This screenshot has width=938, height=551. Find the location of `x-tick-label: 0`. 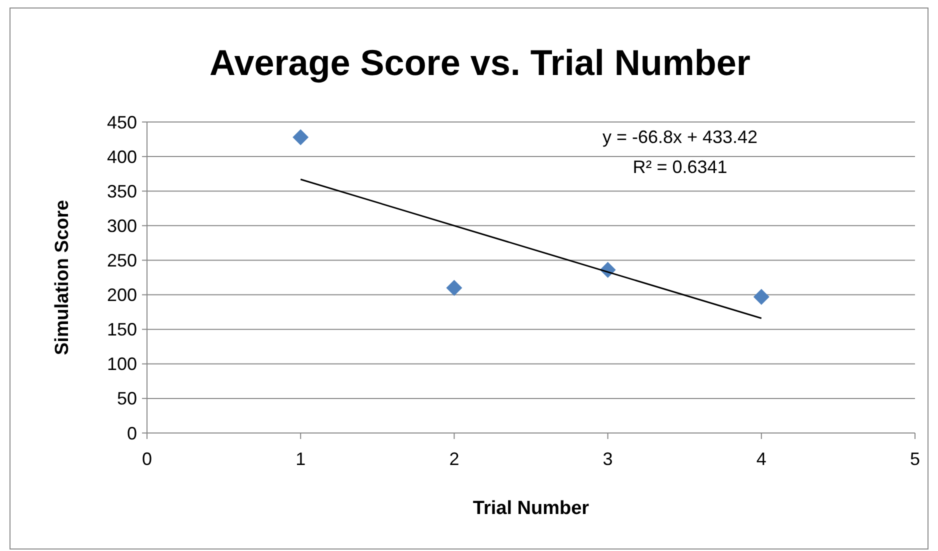

x-tick-label: 0 is located at coordinates (147, 459).